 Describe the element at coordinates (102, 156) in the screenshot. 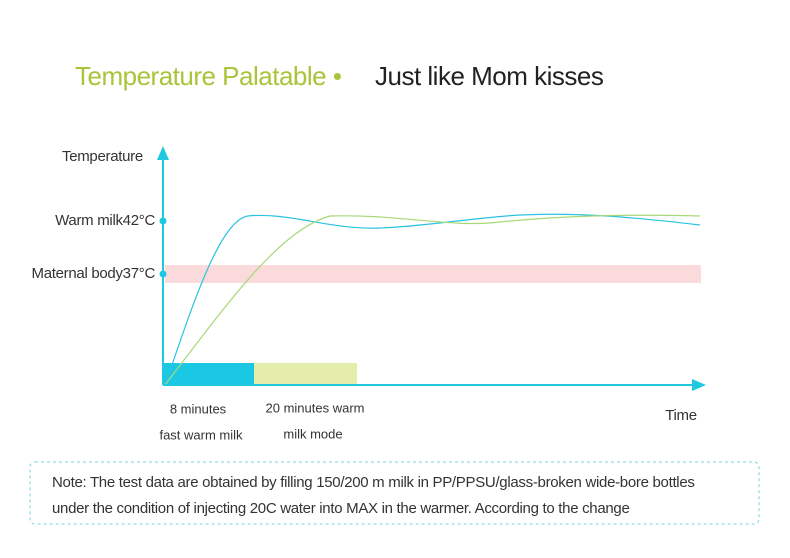

I see `y-axis-label: Temperature` at that location.